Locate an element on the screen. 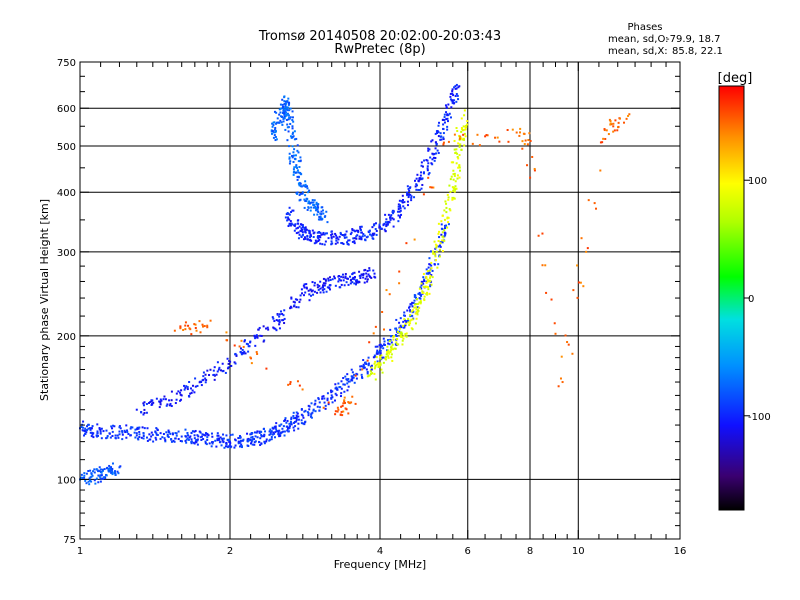  x-tick-label: 1 is located at coordinates (80, 551).